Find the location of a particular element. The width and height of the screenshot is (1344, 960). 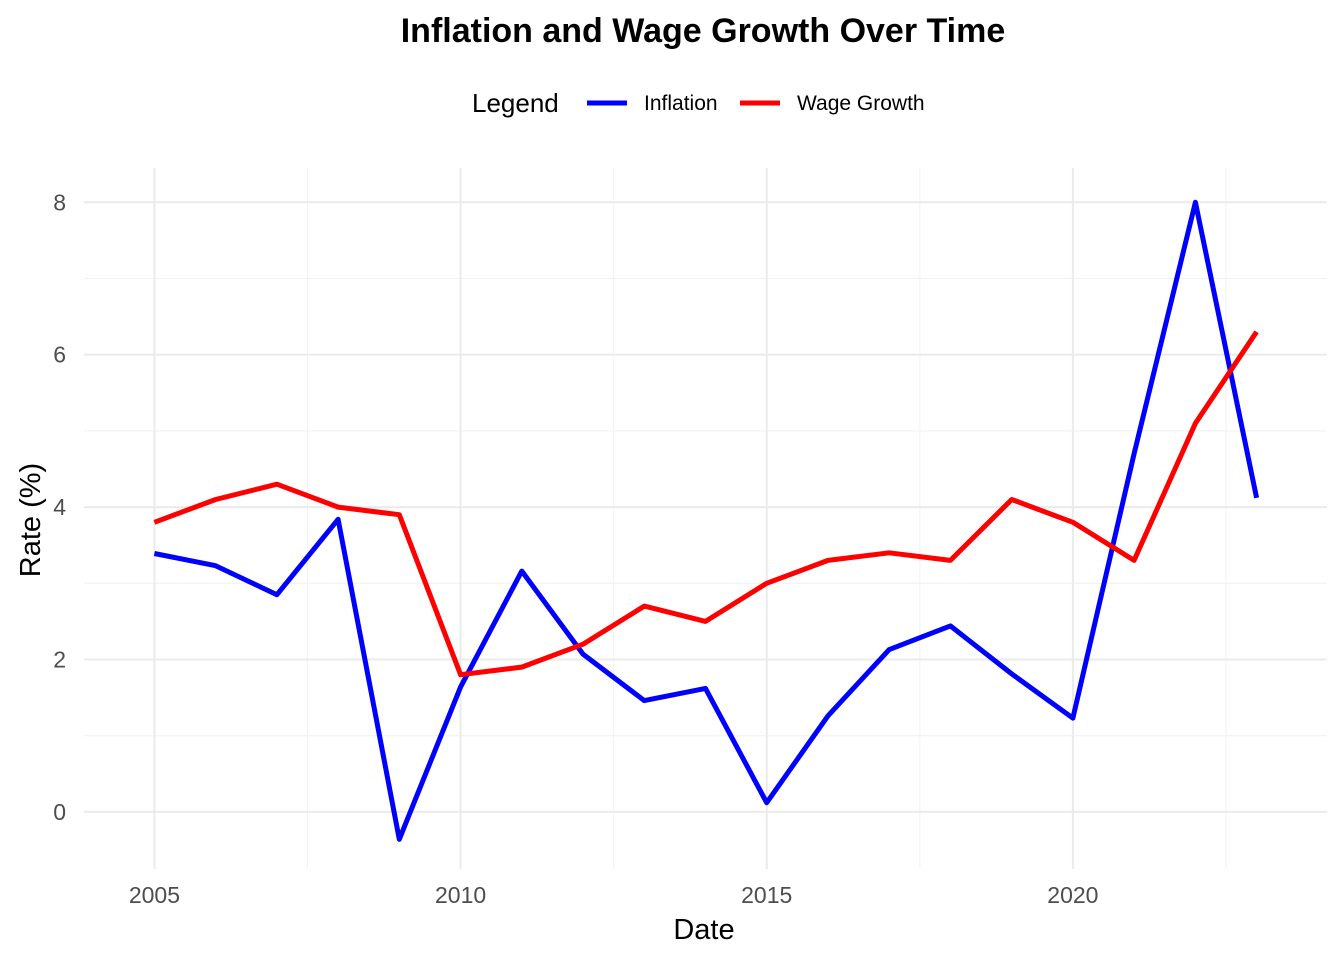

y-tick-label: 0 is located at coordinates (59, 812).